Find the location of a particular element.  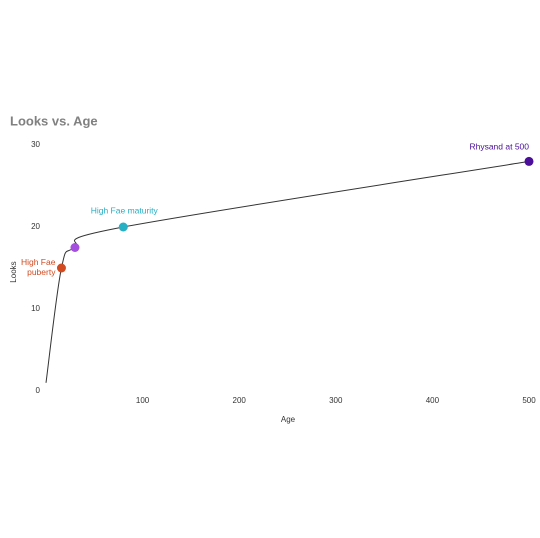

chart-title: Looks vs. Age is located at coordinates (54, 120).